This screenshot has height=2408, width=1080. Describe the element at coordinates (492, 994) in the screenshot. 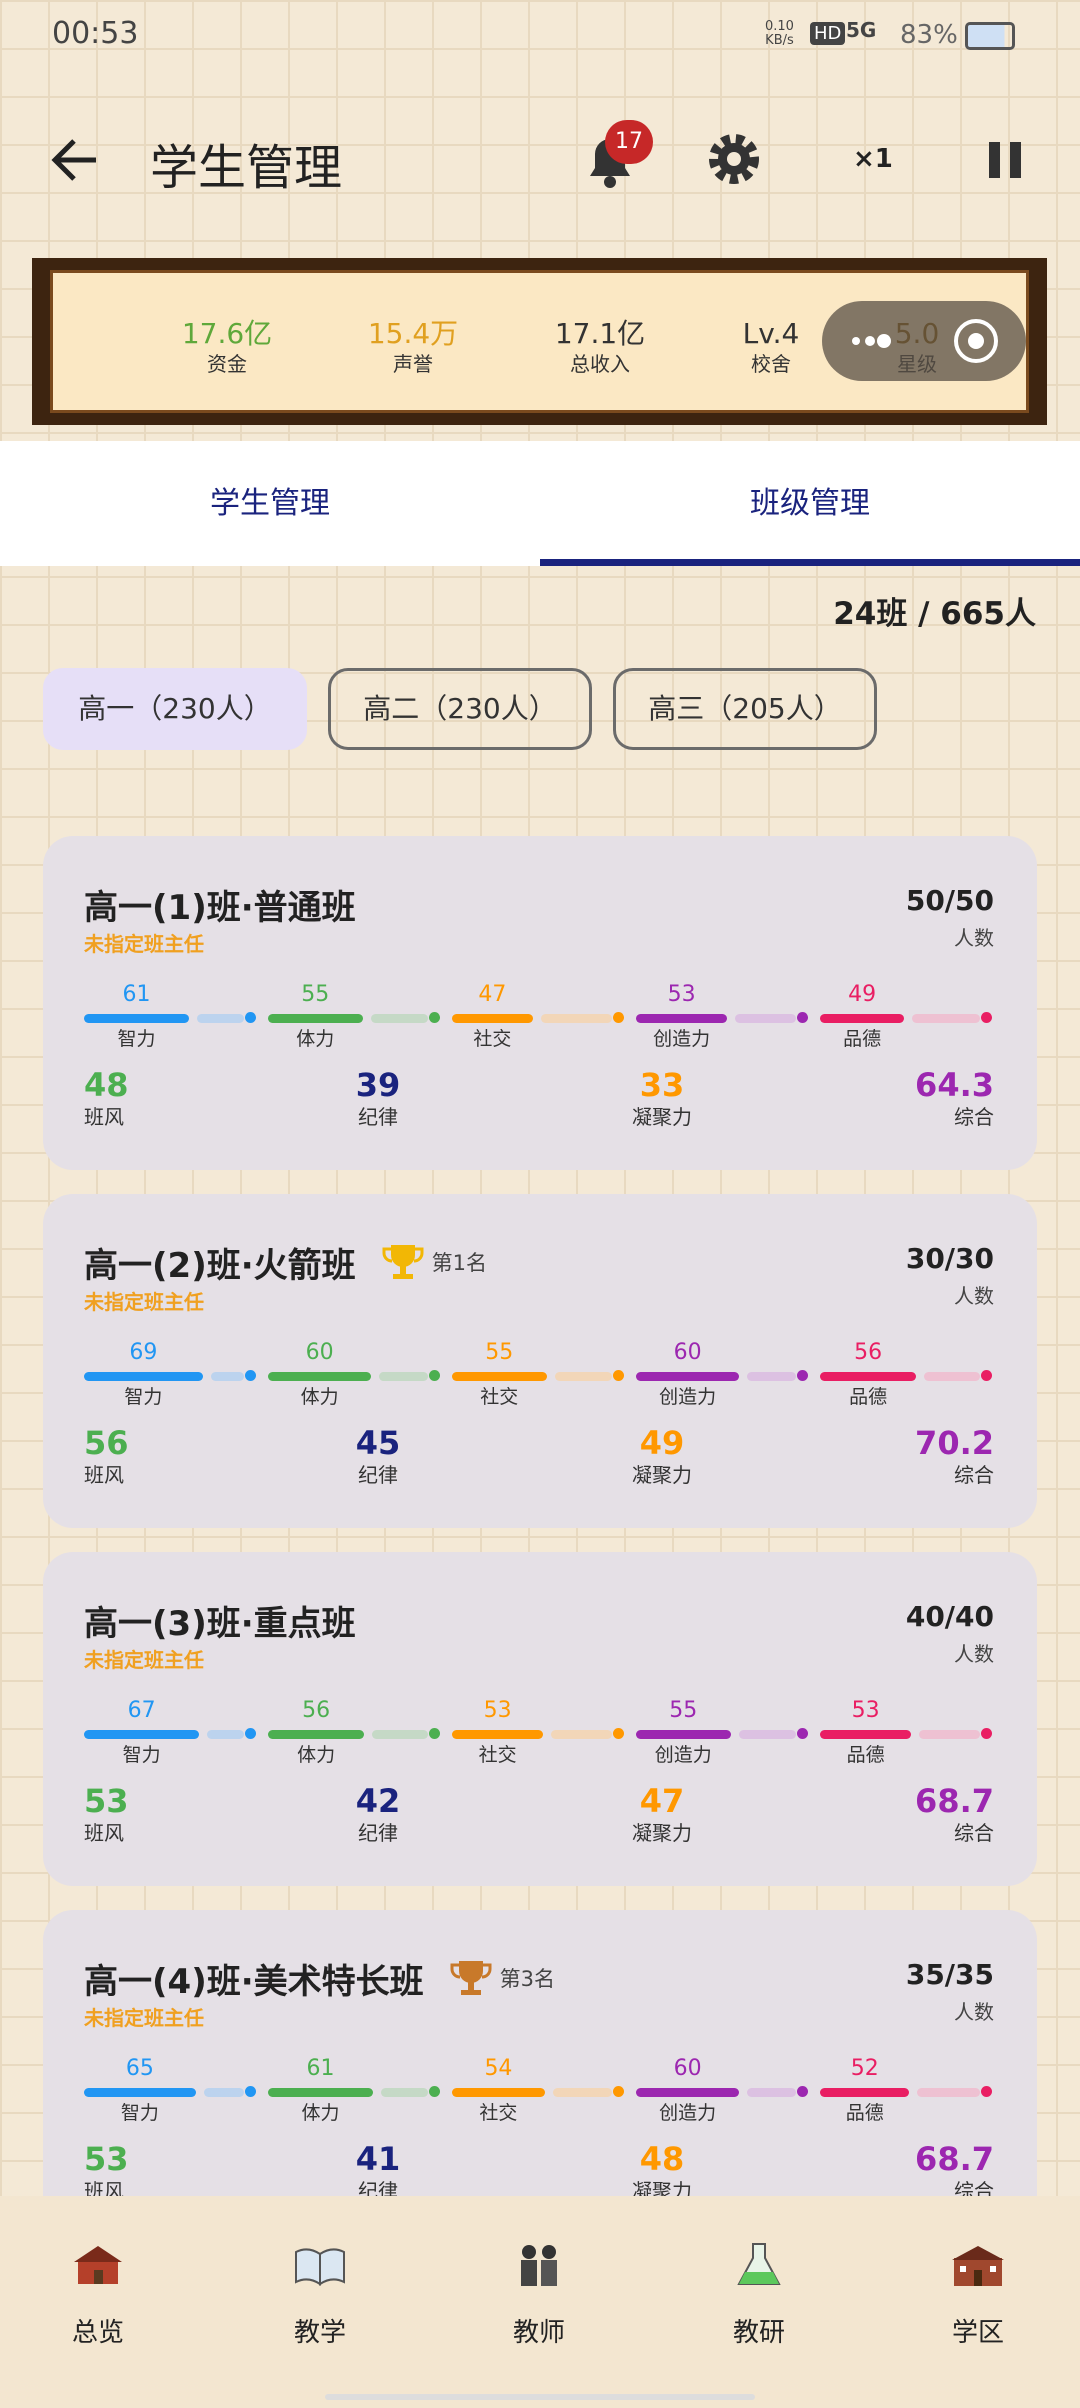

I see `attribute-value: 47` at that location.